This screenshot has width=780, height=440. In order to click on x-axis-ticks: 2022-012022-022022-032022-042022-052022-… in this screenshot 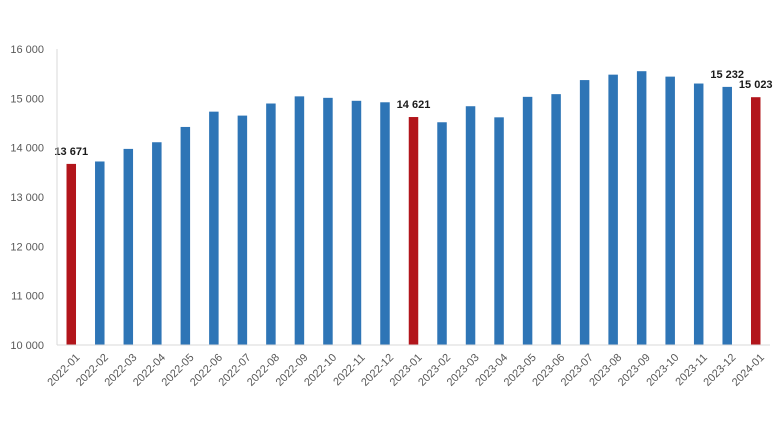, I will do `click(406, 370)`.